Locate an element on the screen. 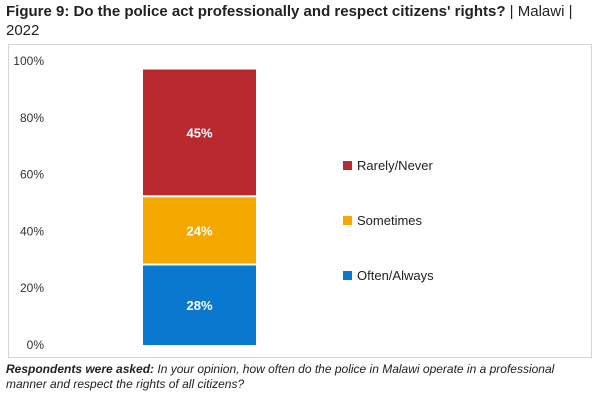 The height and width of the screenshot is (402, 602). data-label: 28% is located at coordinates (199, 305).